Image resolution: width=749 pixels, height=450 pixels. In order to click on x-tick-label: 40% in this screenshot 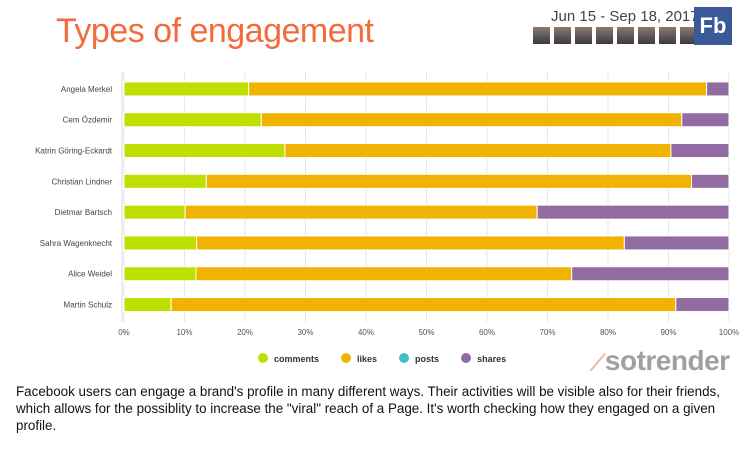, I will do `click(366, 332)`.